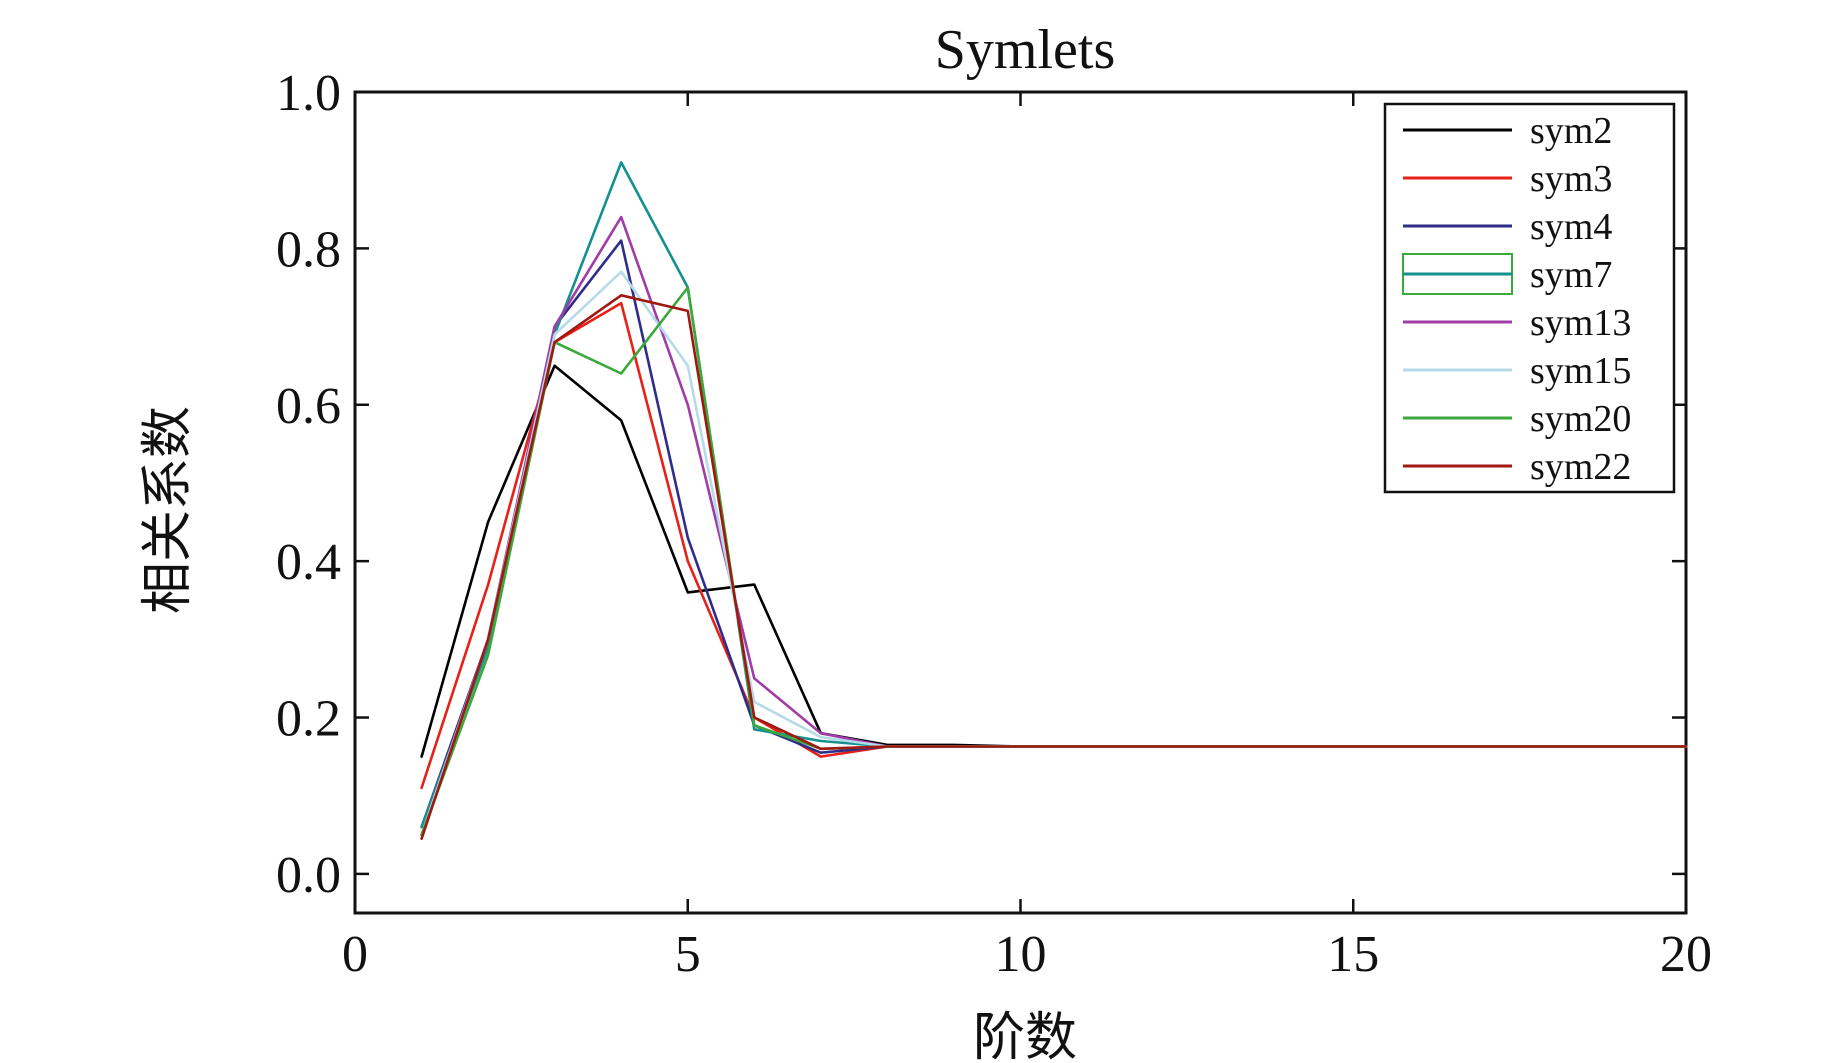 The width and height of the screenshot is (1843, 1063). What do you see at coordinates (1571, 179) in the screenshot?
I see `legend-label: sym3` at bounding box center [1571, 179].